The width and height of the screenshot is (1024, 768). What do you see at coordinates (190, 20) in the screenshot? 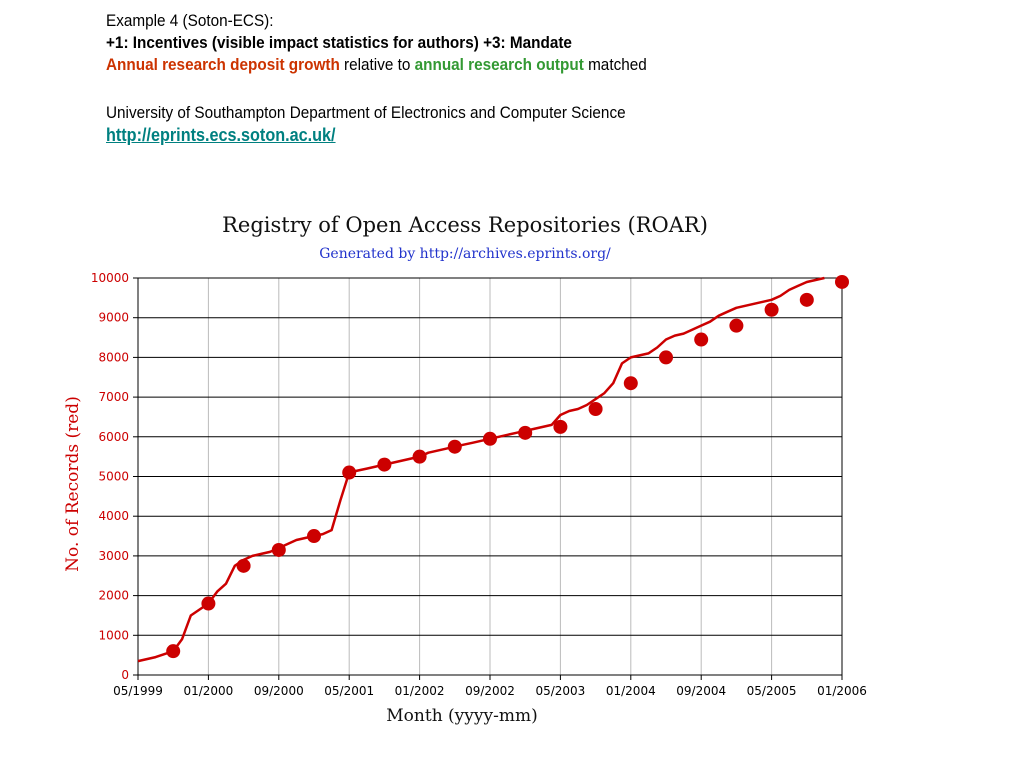
I see `example-heading: Example 4 (Soton-ECS):` at bounding box center [190, 20].